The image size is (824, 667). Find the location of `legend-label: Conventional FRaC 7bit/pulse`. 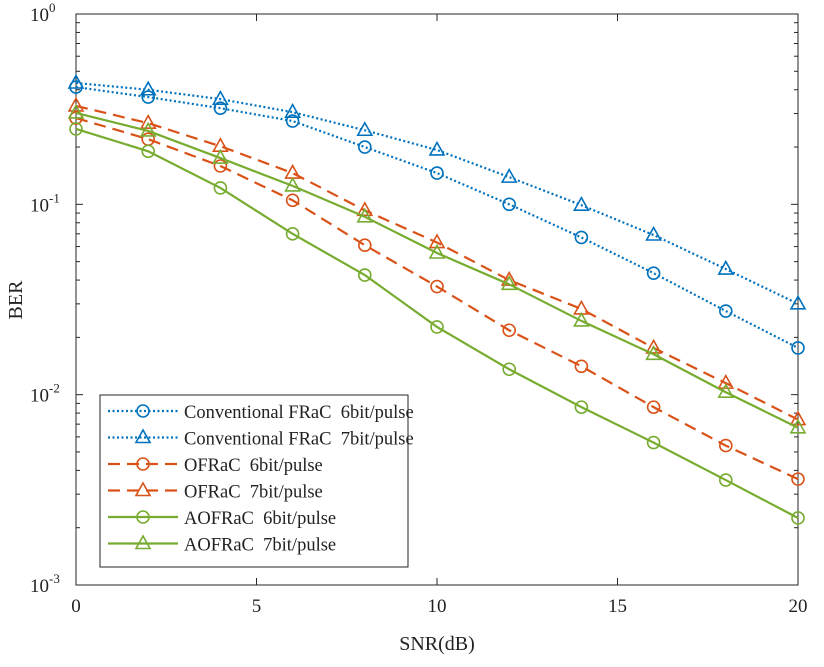

legend-label: Conventional FRaC 7bit/pulse is located at coordinates (299, 440).